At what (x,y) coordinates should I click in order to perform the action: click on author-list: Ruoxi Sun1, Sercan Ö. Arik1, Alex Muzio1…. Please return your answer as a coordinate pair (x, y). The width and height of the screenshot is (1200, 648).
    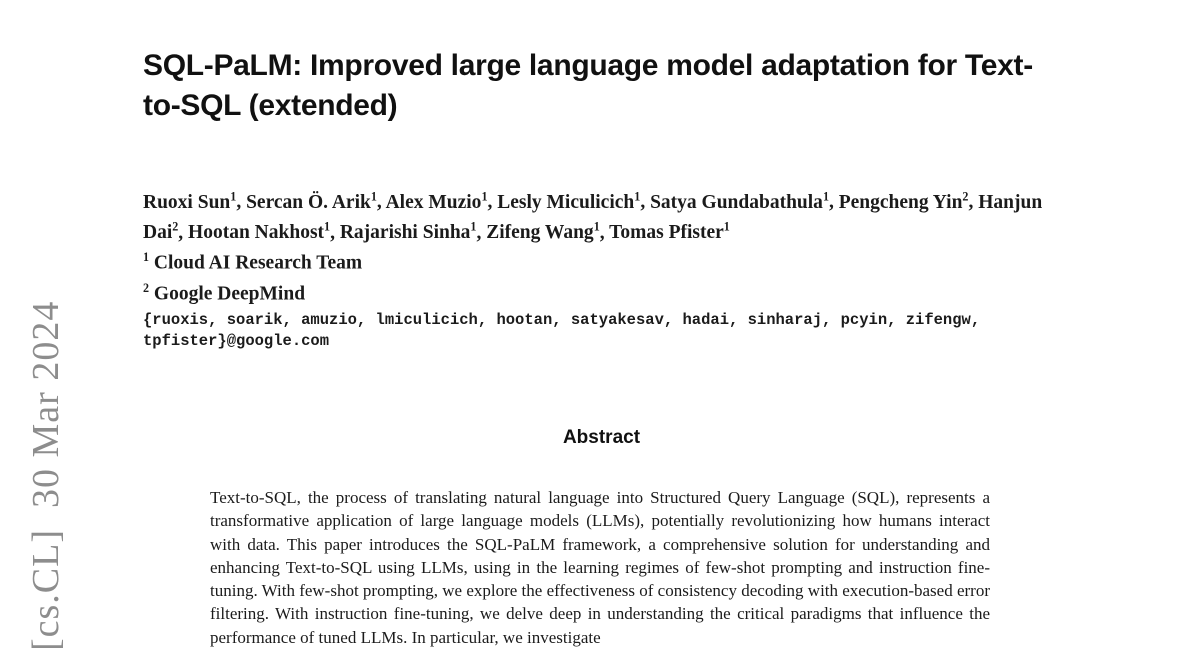
    Looking at the image, I should click on (593, 216).